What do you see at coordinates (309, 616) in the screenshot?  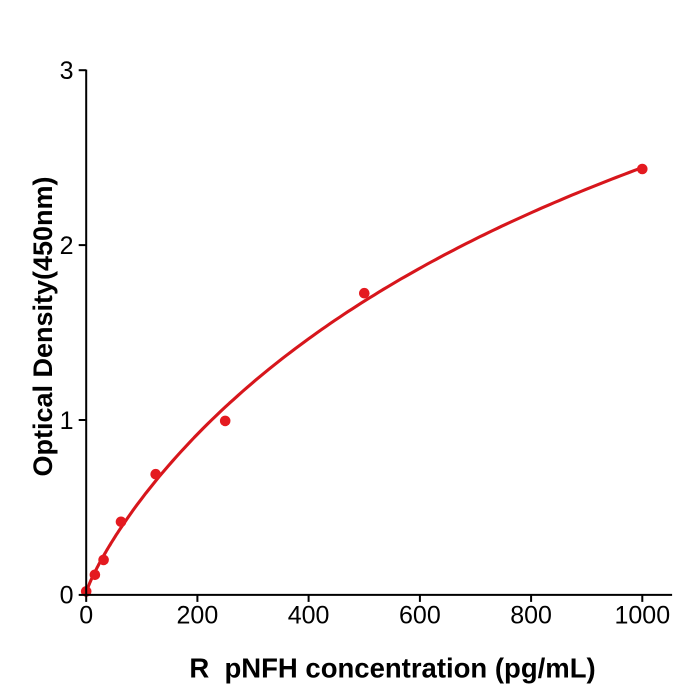 I see `svg-text: 400` at bounding box center [309, 616].